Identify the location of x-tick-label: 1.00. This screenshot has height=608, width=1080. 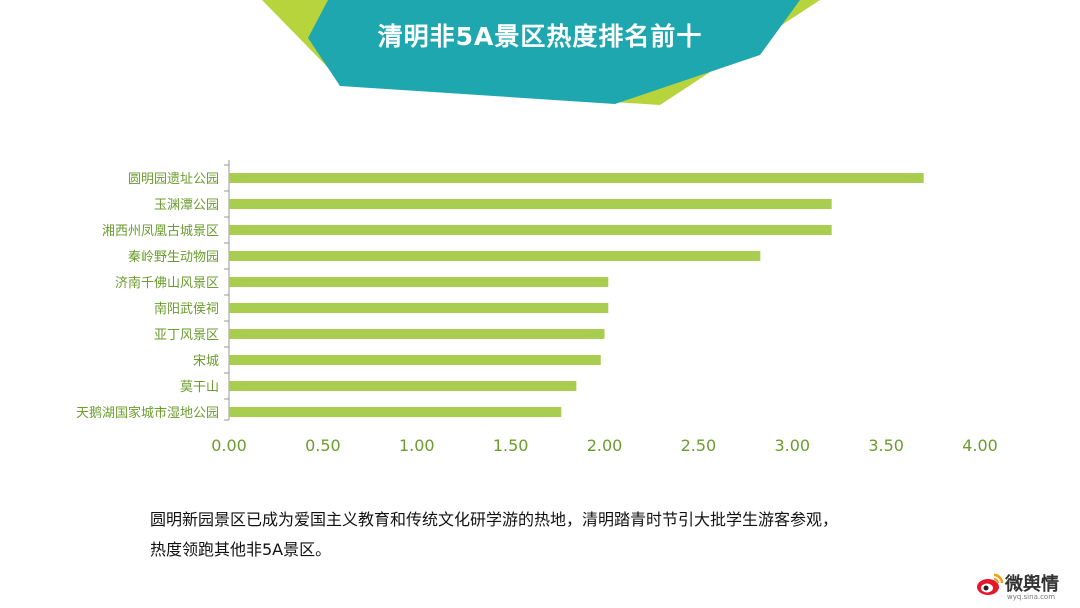
(417, 445).